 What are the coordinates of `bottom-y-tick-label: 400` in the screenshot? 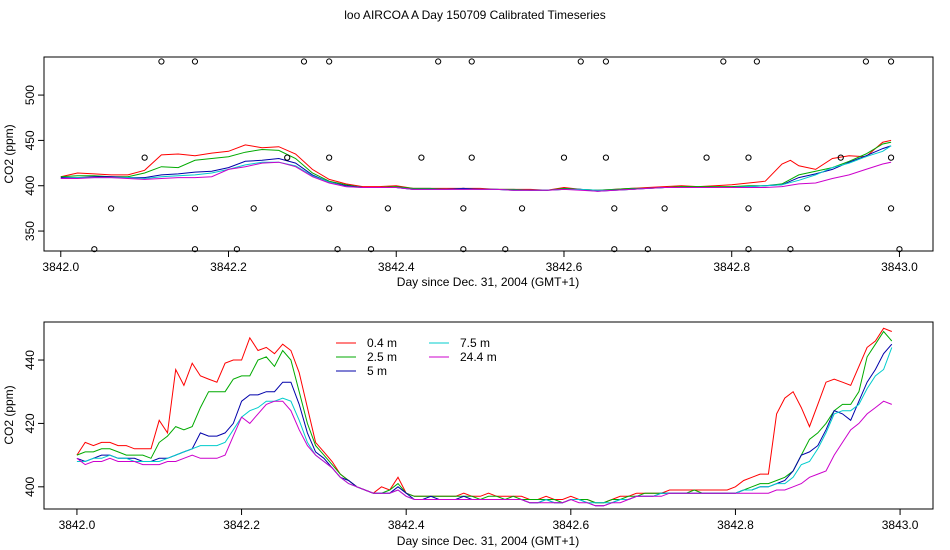 It's located at (30, 486).